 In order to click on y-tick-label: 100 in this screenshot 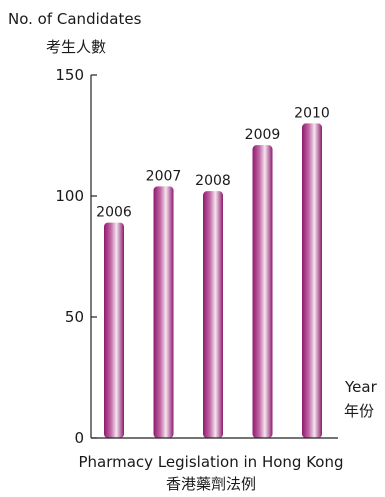, I will do `click(69, 196)`.